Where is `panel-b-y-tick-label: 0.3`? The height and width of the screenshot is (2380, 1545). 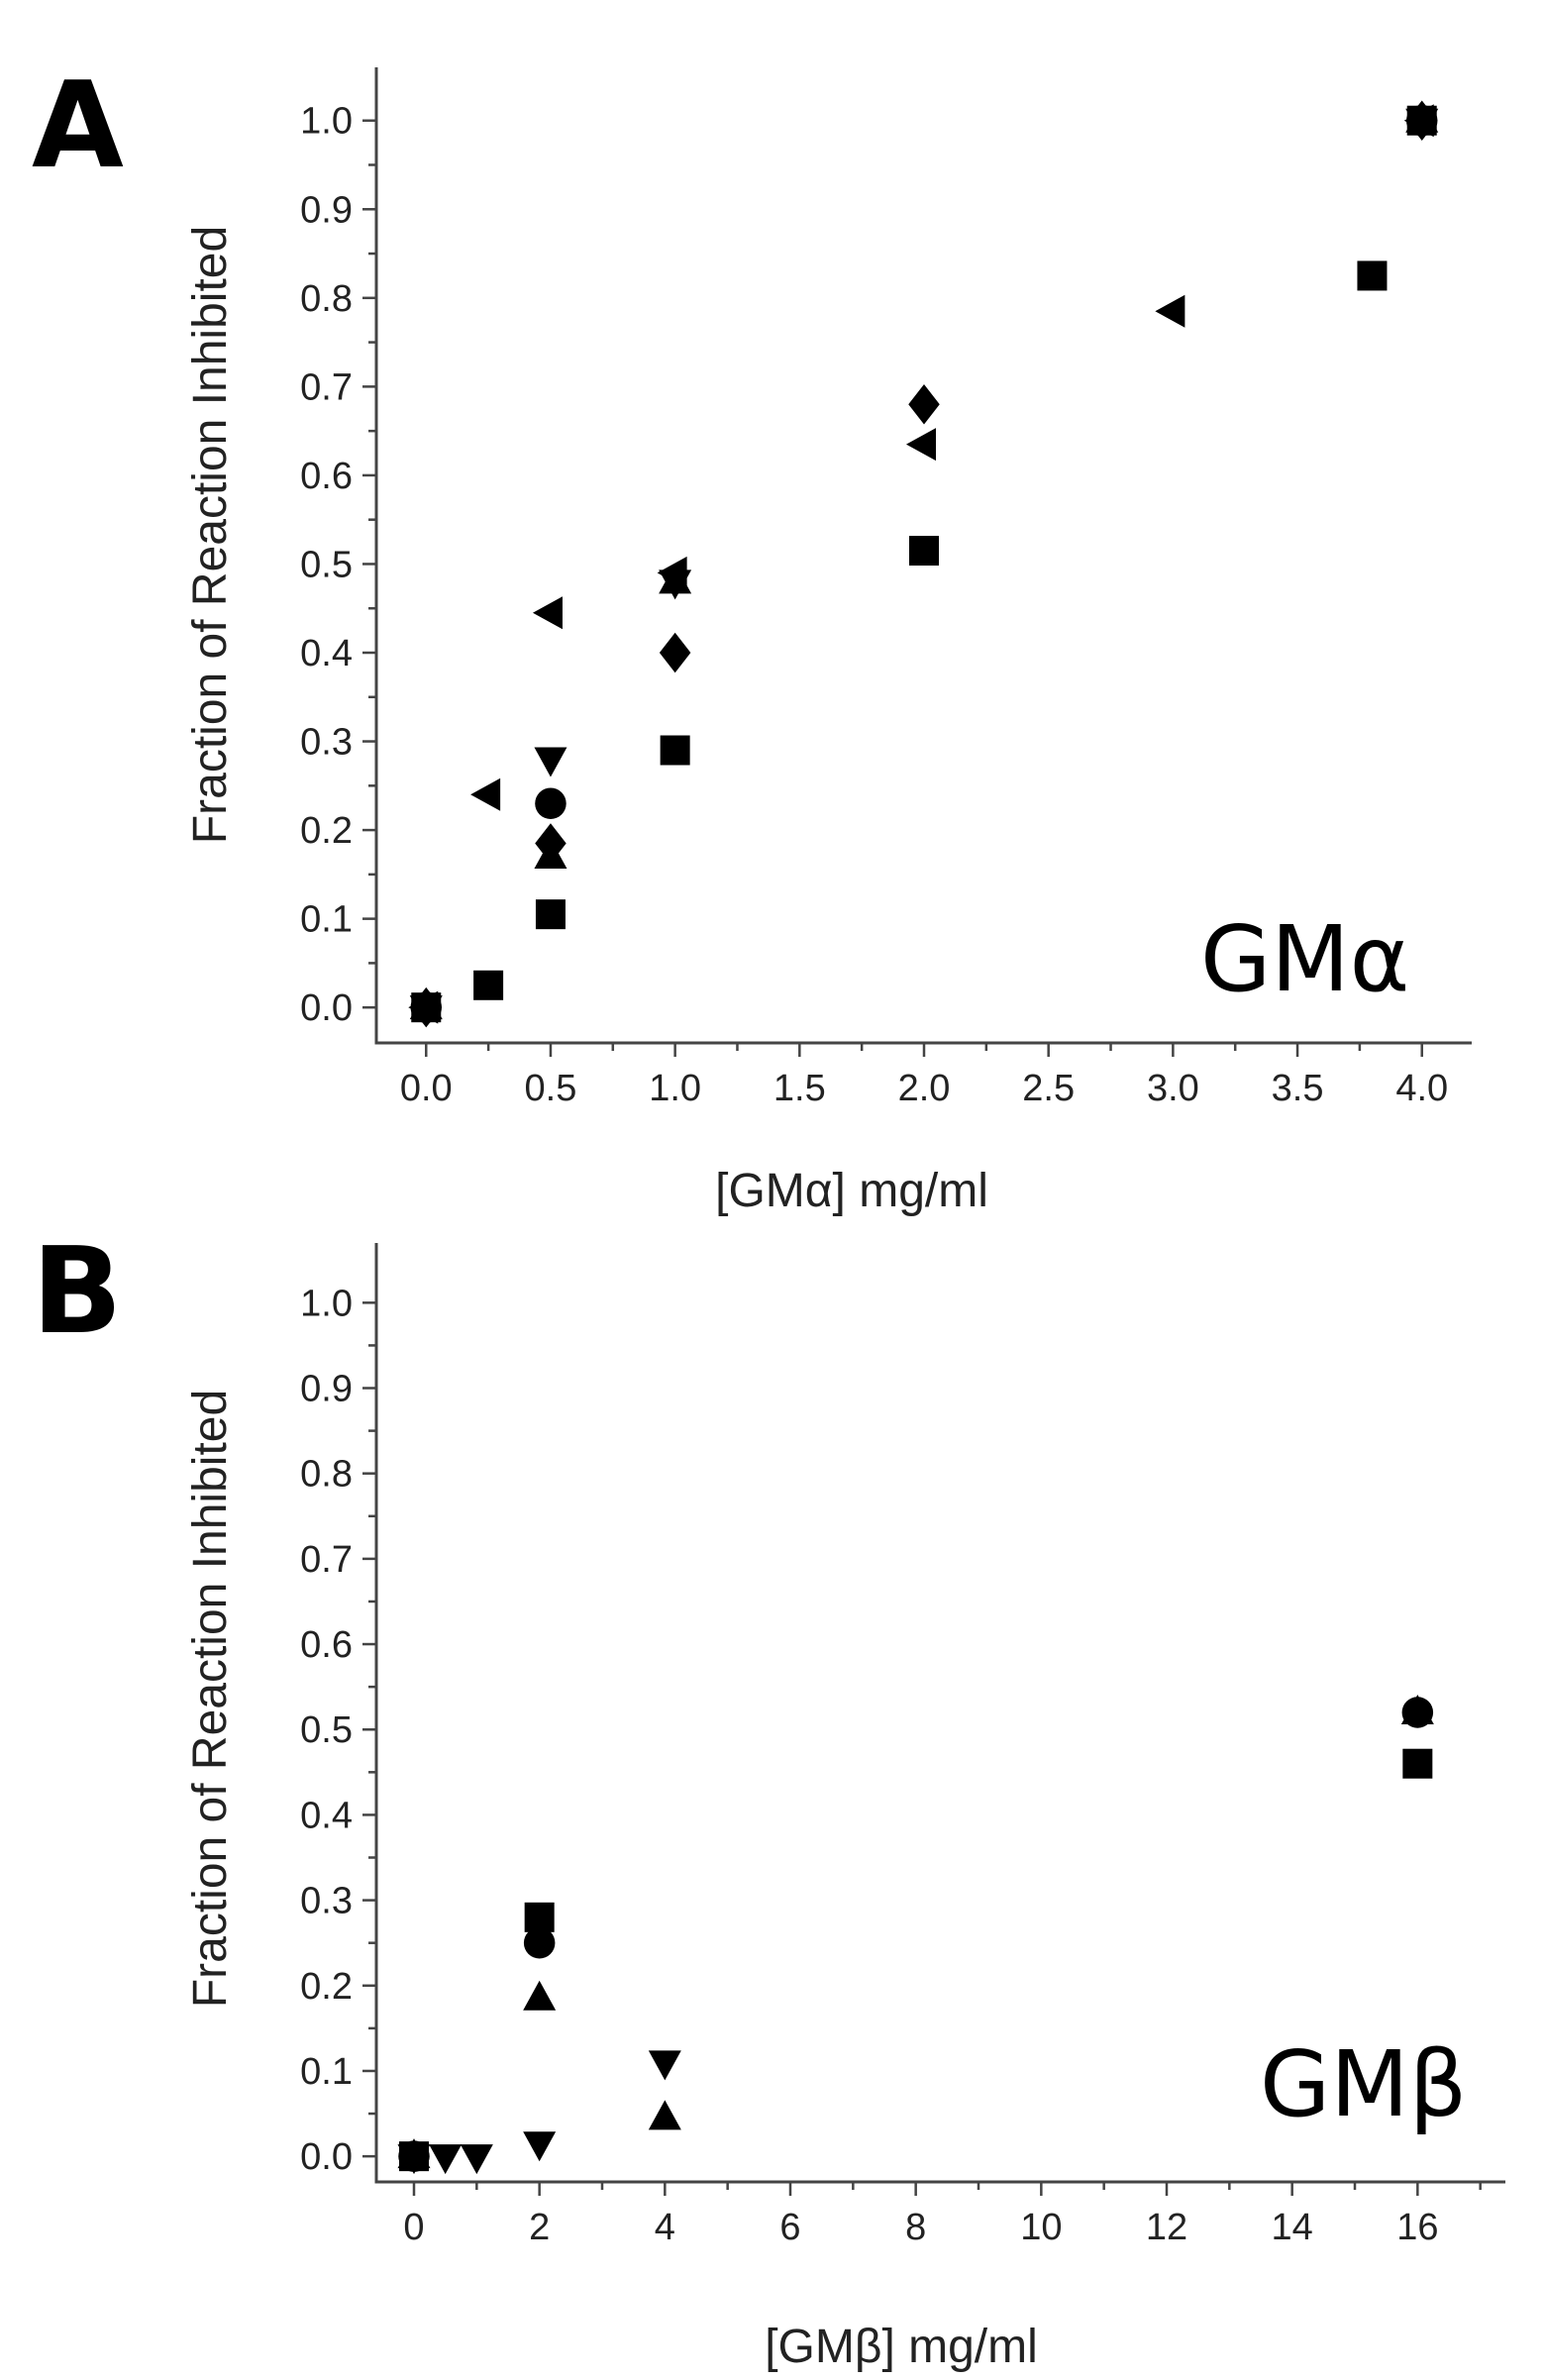 panel-b-y-tick-label: 0.3 is located at coordinates (326, 1901).